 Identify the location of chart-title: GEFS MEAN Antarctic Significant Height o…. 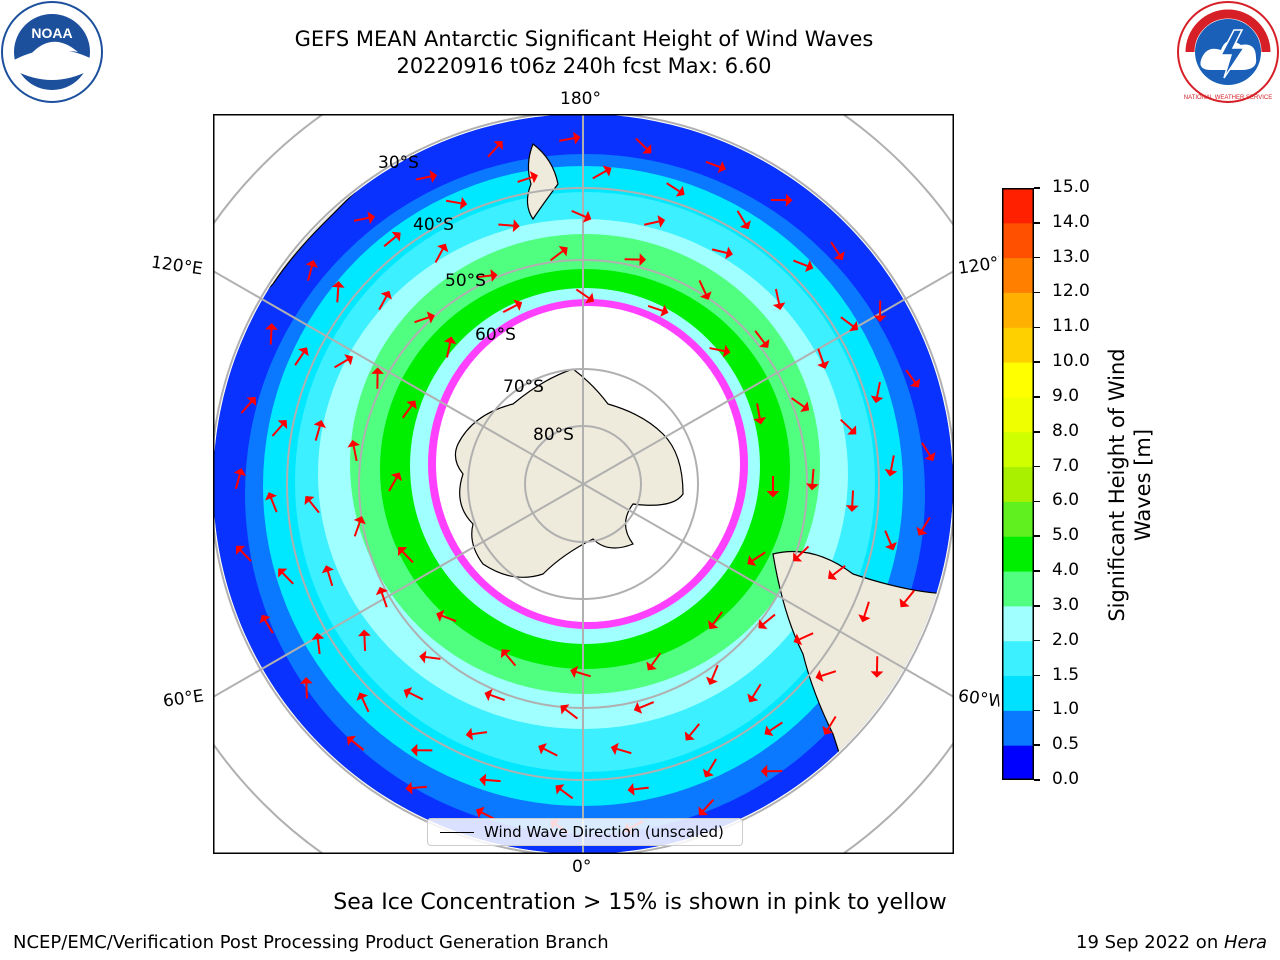
(584, 39).